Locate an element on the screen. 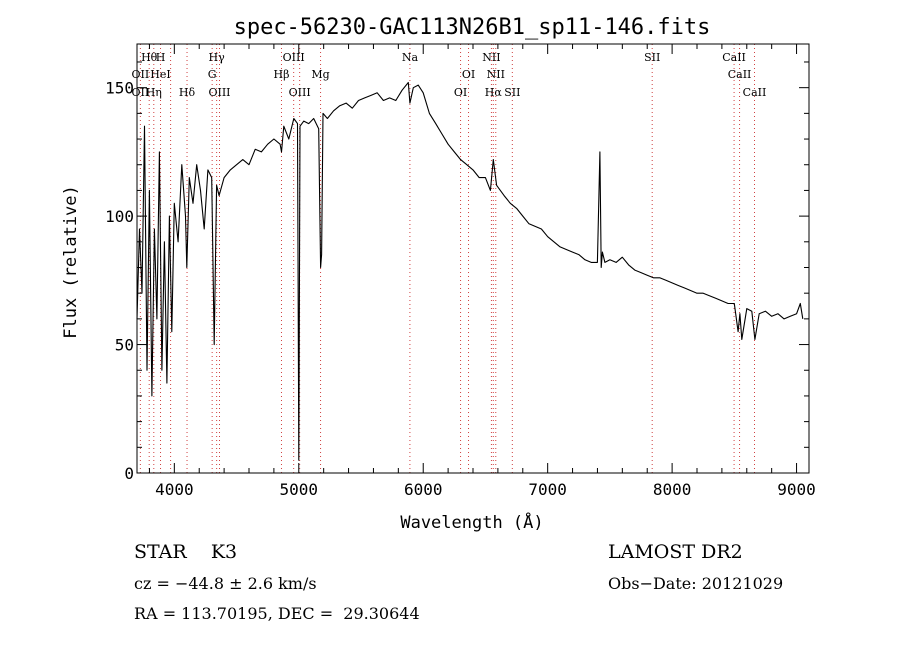  ra-dec-coords: RA = 113.70195, DEC = 29.30644 is located at coordinates (277, 613).